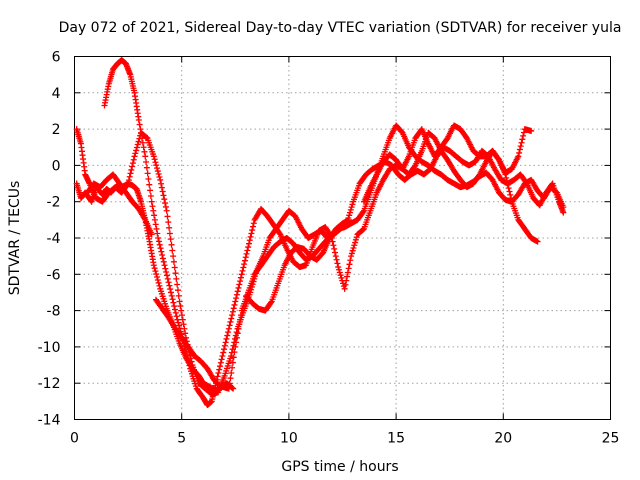 This screenshot has height=480, width=640. What do you see at coordinates (49, 384) in the screenshot?
I see `y-tick-label: -12` at bounding box center [49, 384].